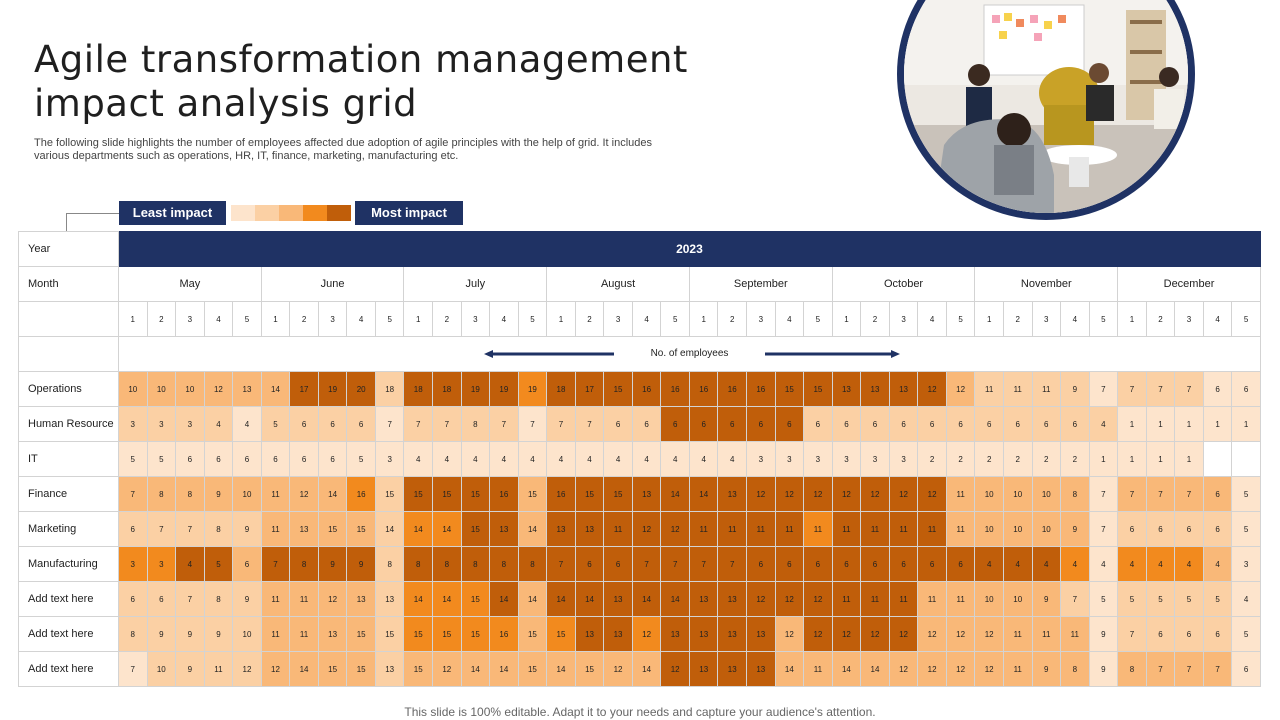  What do you see at coordinates (68, 424) in the screenshot?
I see `department-label: Human Resource` at bounding box center [68, 424].